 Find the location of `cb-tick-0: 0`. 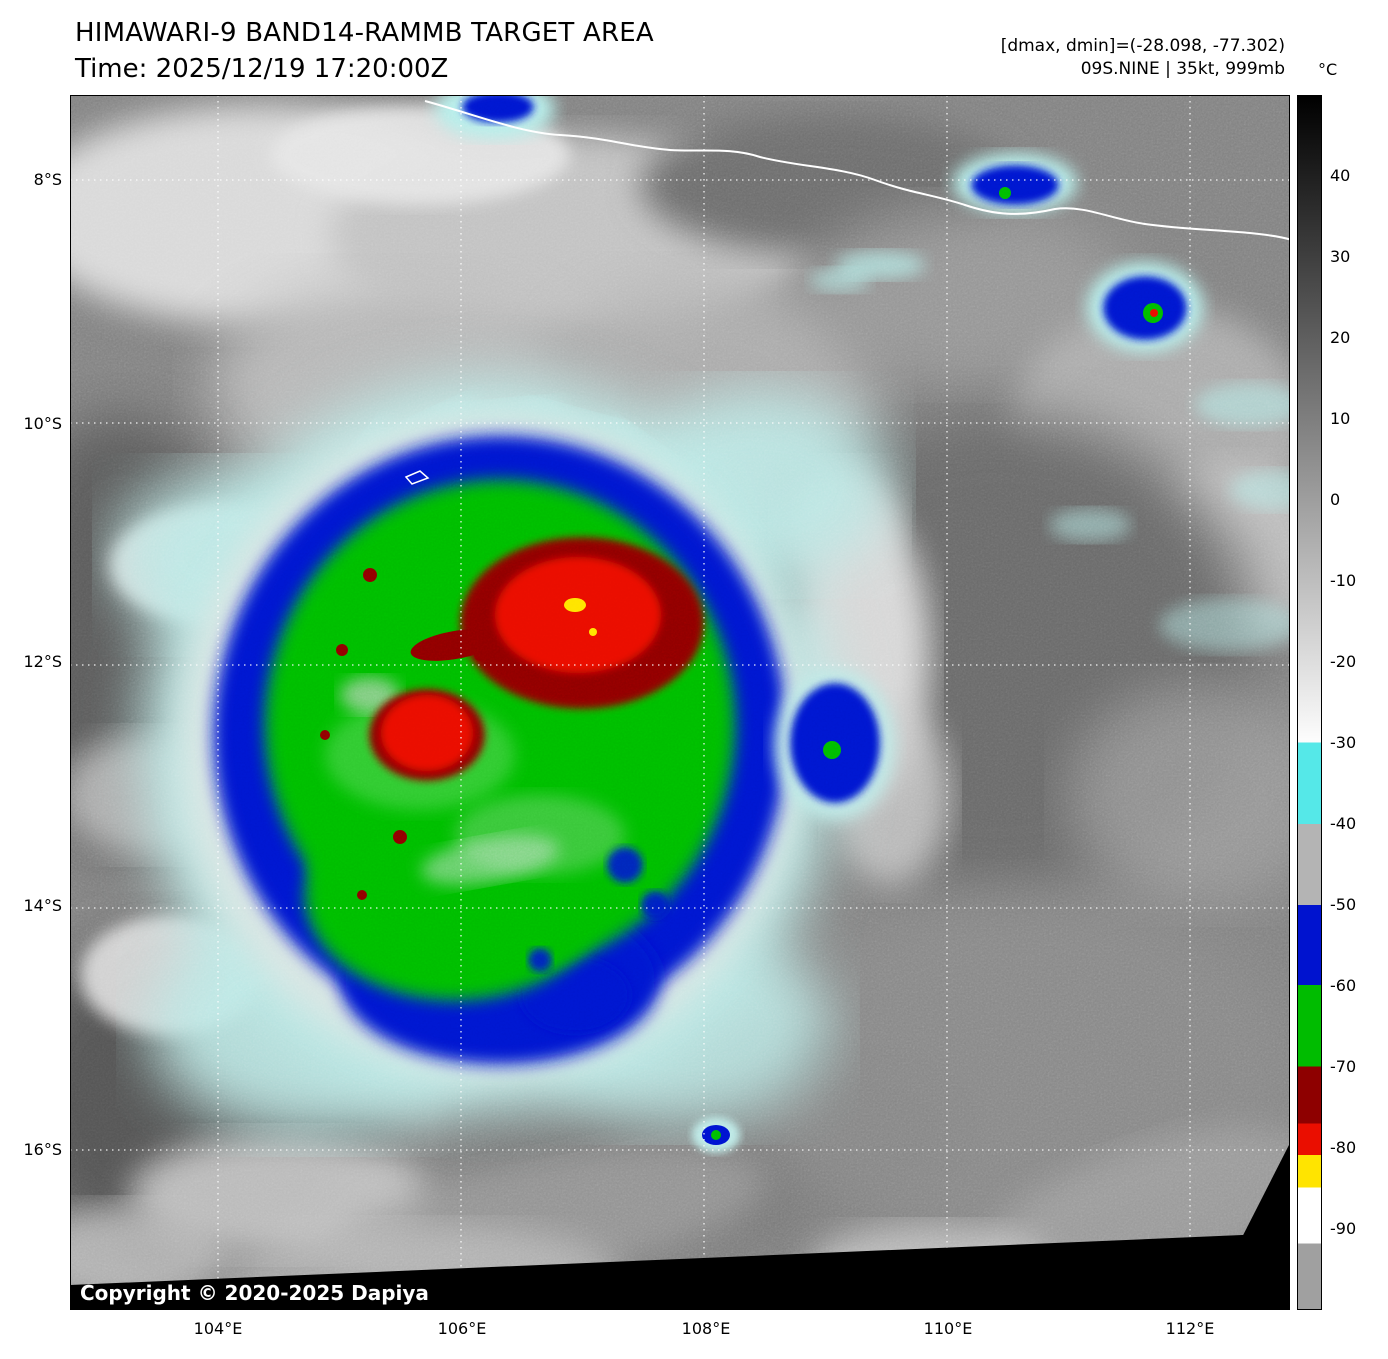

cb-tick-0: 0 is located at coordinates (1335, 499).